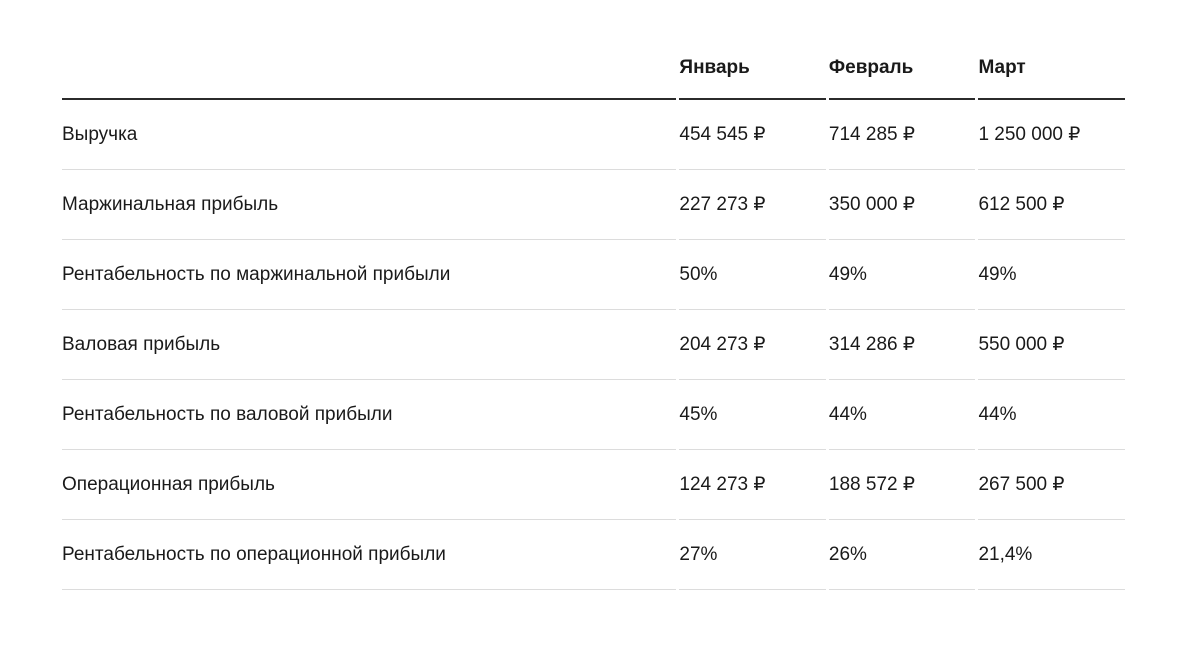 The height and width of the screenshot is (655, 1185). I want to click on value-february: 714 285 ₽, so click(902, 135).